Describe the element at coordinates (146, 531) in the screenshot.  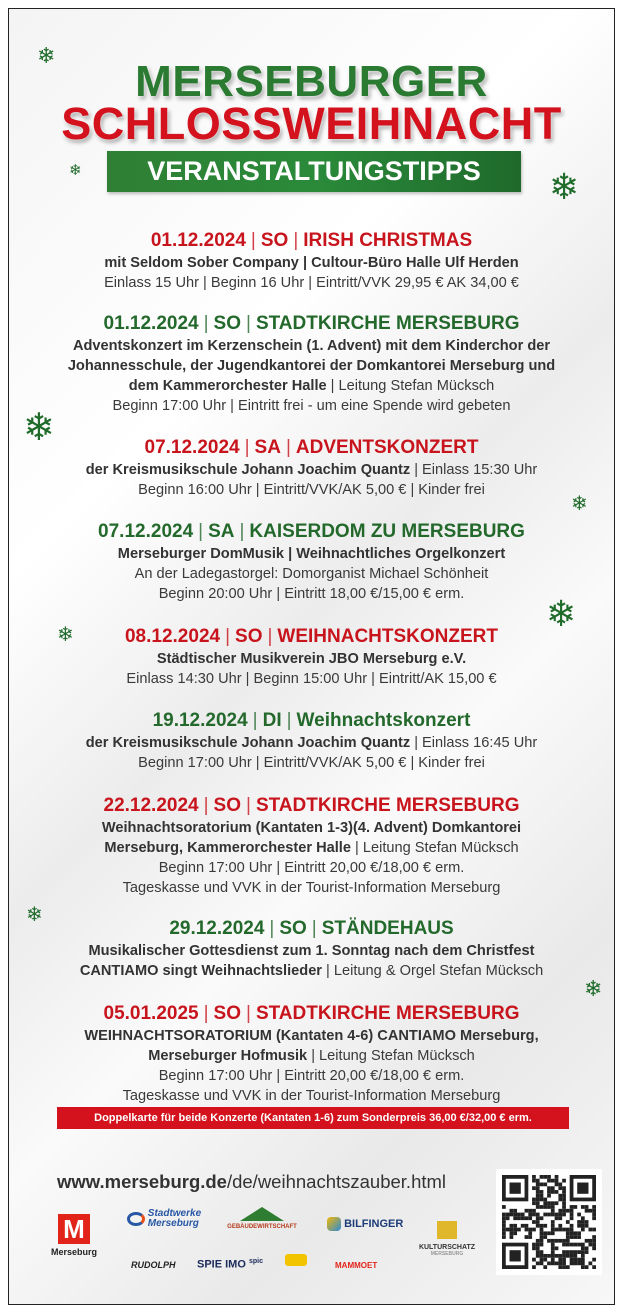
I see `event-date: 07.12.2024` at that location.